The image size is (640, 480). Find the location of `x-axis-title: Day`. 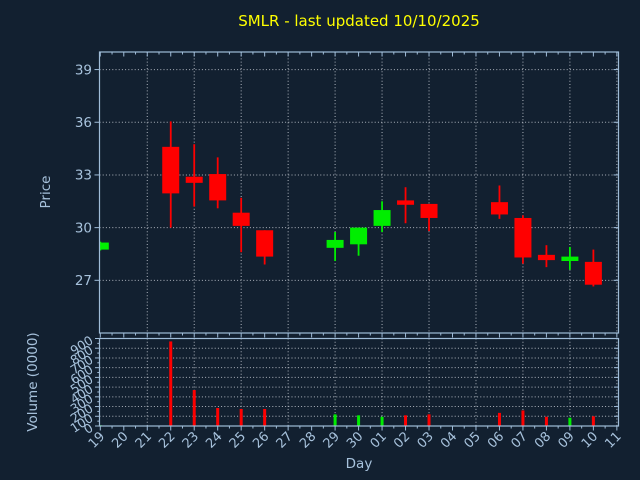

x-axis-title: Day is located at coordinates (359, 464).